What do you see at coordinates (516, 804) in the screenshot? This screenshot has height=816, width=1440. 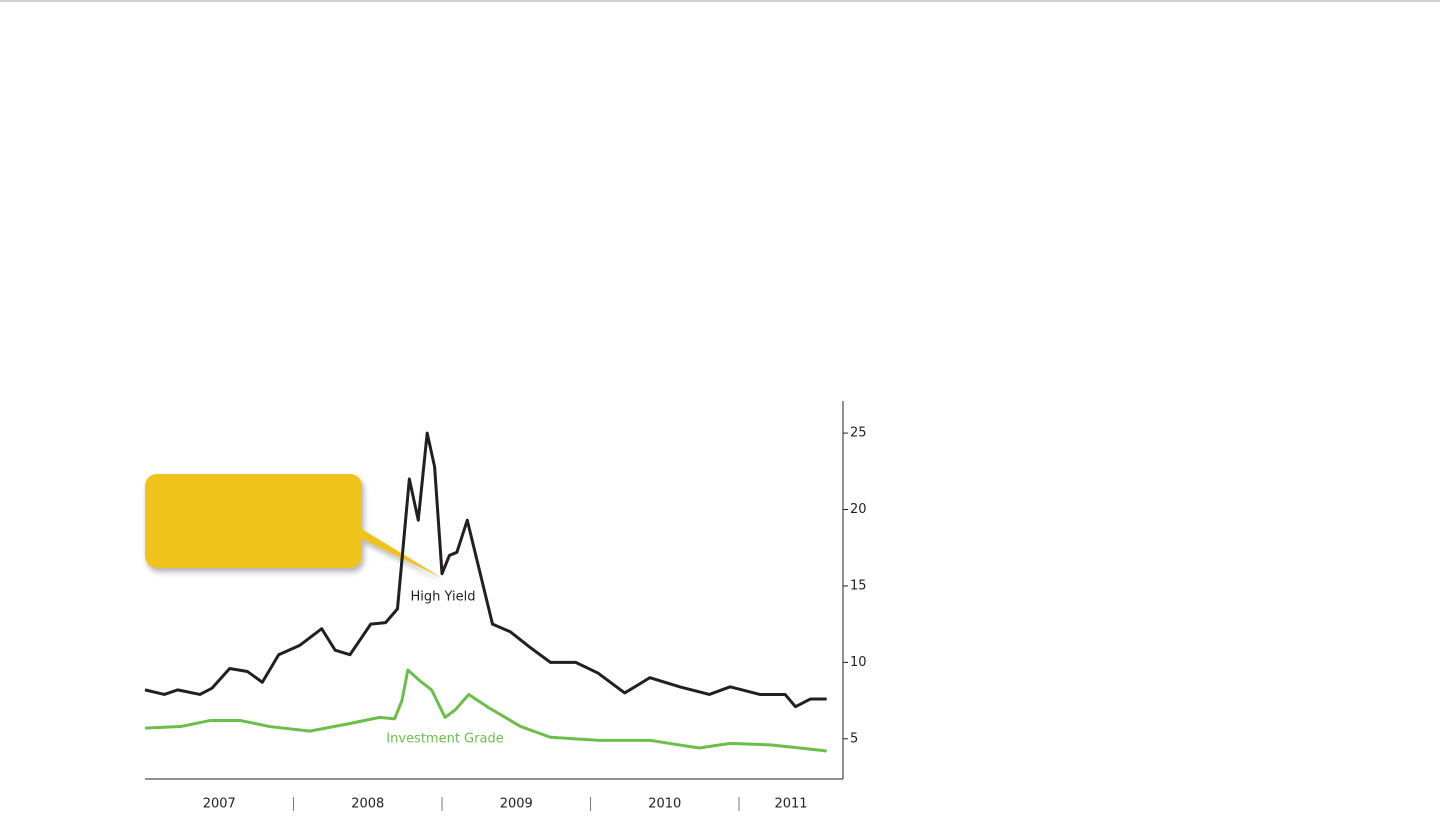 I see `x-tick-label: 2009` at bounding box center [516, 804].